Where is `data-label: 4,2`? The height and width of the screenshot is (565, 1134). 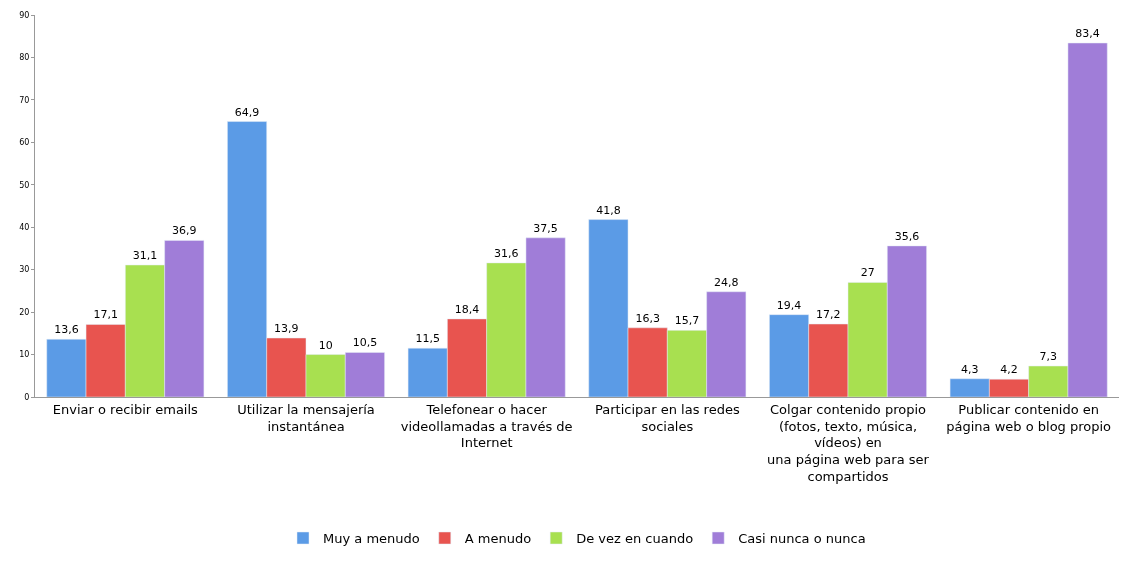
data-label: 4,2 is located at coordinates (1009, 370).